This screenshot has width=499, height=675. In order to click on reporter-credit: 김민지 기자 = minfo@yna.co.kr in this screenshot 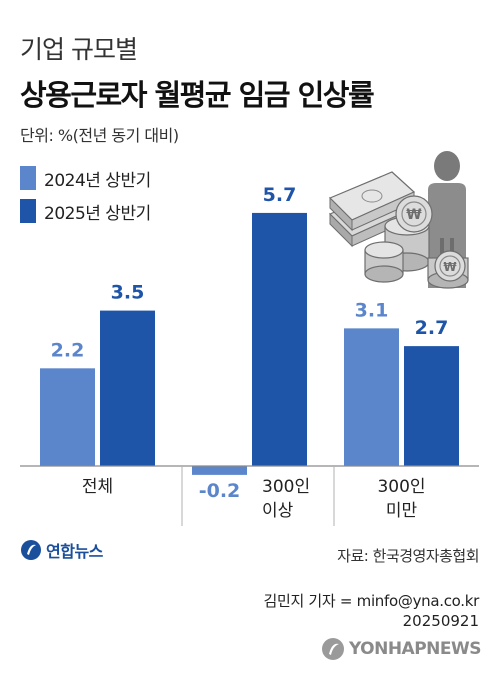, I will do `click(371, 601)`.